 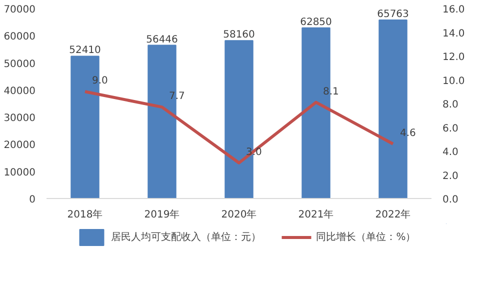 What do you see at coordinates (20, 37) in the screenshot?
I see `y-tick-label: 60000` at bounding box center [20, 37].